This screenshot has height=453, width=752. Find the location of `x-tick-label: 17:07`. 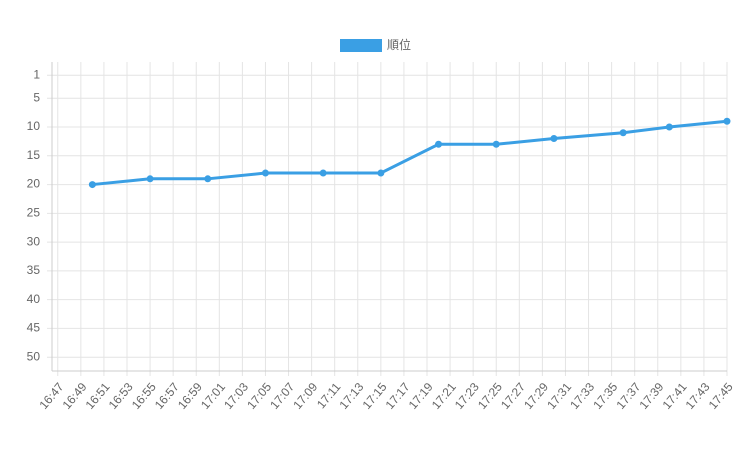

x-tick-label: 17:07 is located at coordinates (282, 396).